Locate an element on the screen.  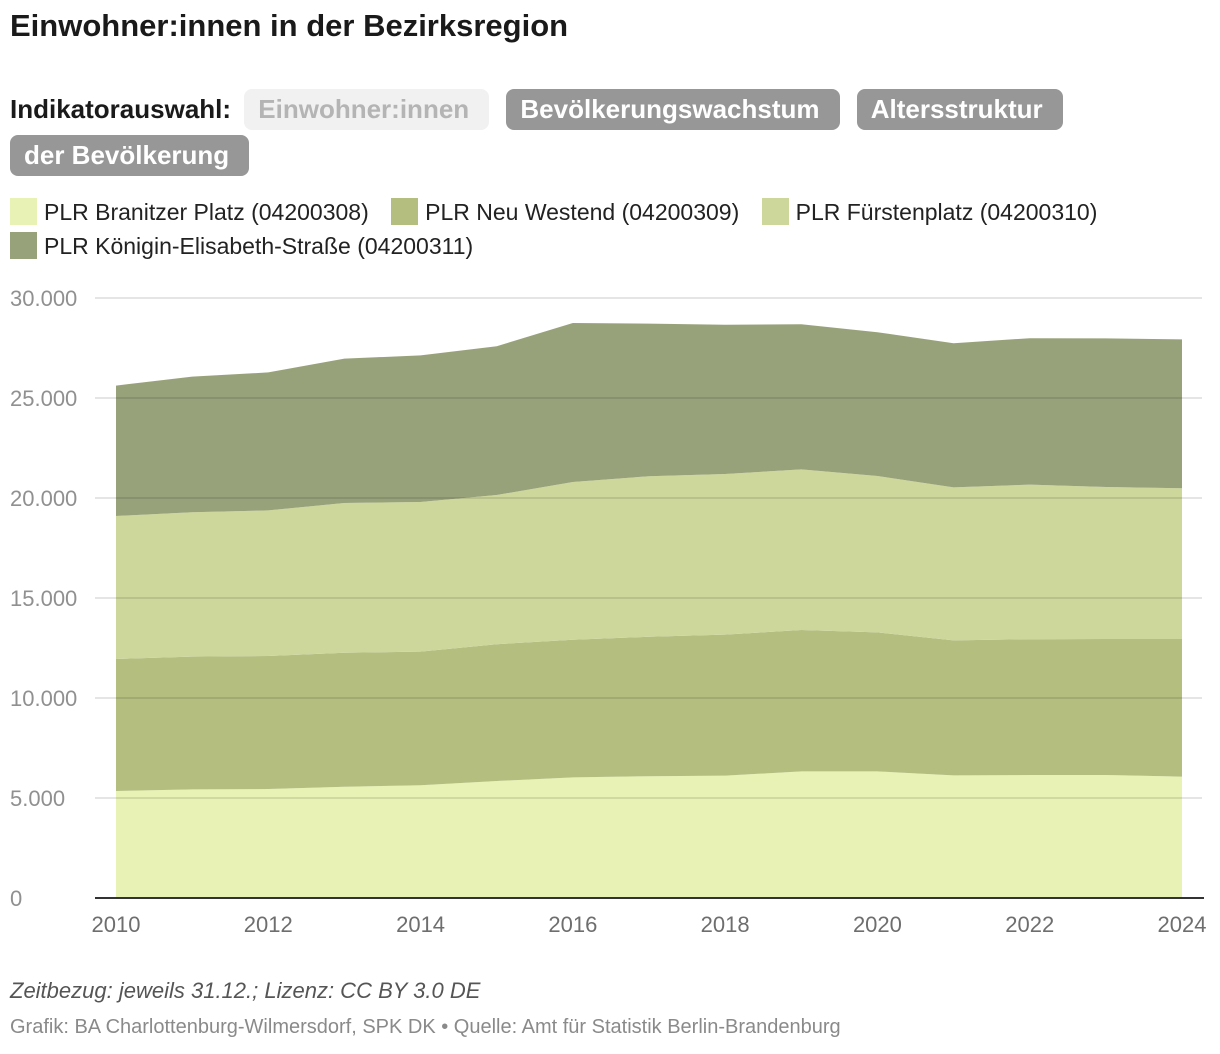
indicator-label: Indikatorauswahl: is located at coordinates (121, 109).